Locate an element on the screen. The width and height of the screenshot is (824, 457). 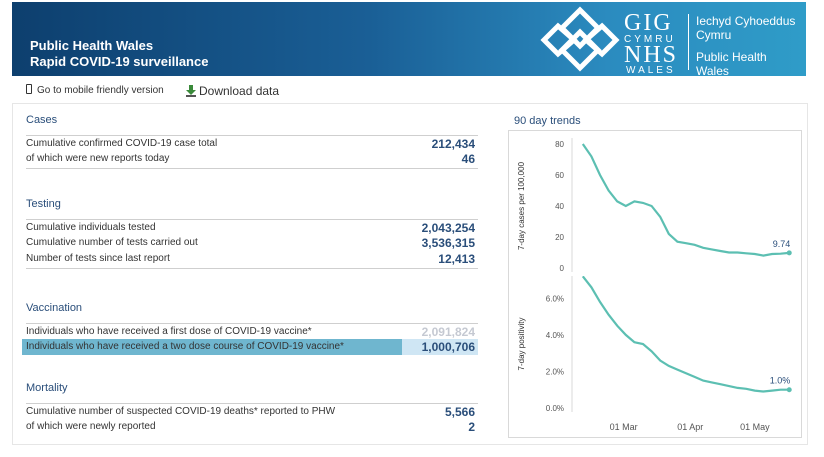
row-label: of which were new reports today is located at coordinates (98, 158).